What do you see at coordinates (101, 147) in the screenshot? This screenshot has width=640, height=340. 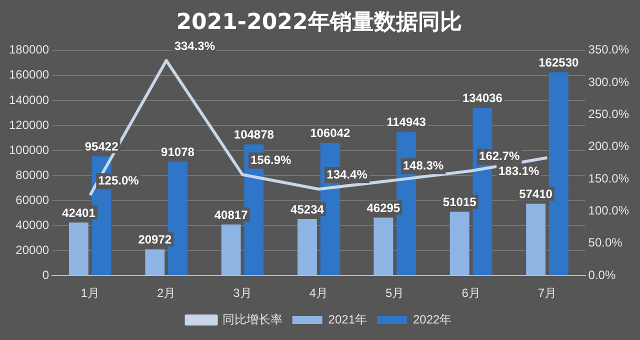 I see `data-label: 95422` at bounding box center [101, 147].